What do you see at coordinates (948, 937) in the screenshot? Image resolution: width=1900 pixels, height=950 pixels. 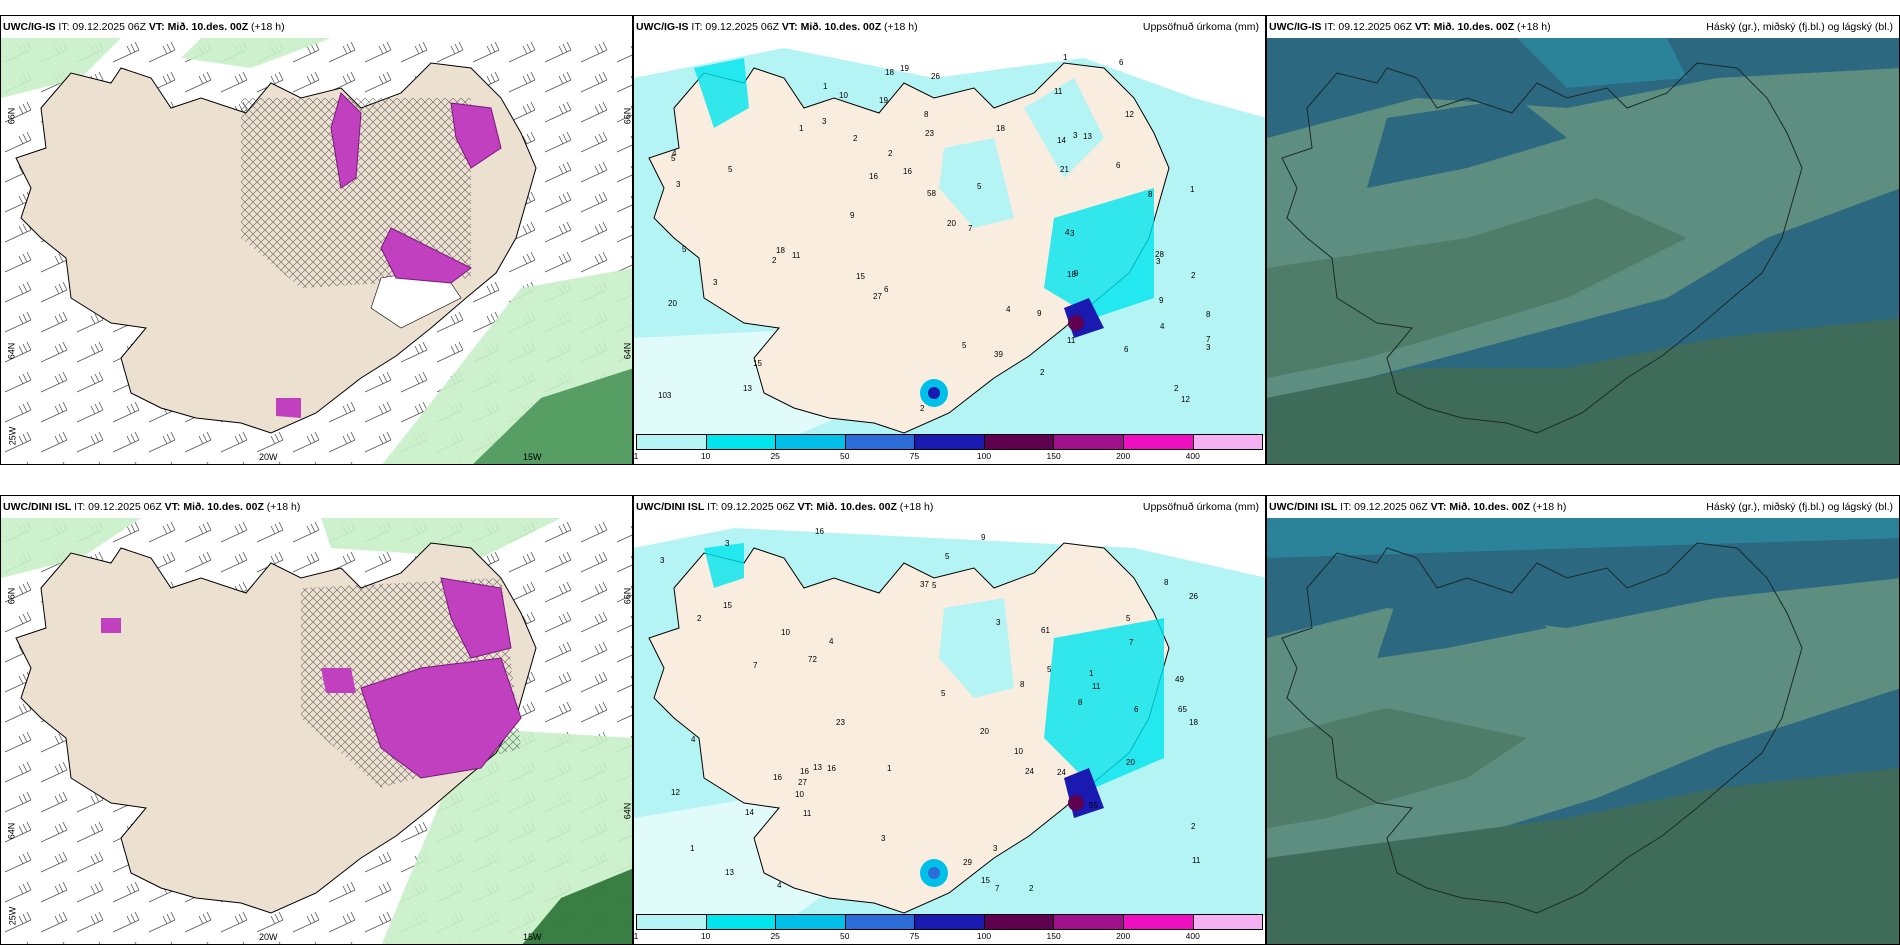 I see `colorbar-ticks: 1 10 25 50 75 100 150 200 400` at bounding box center [948, 937].